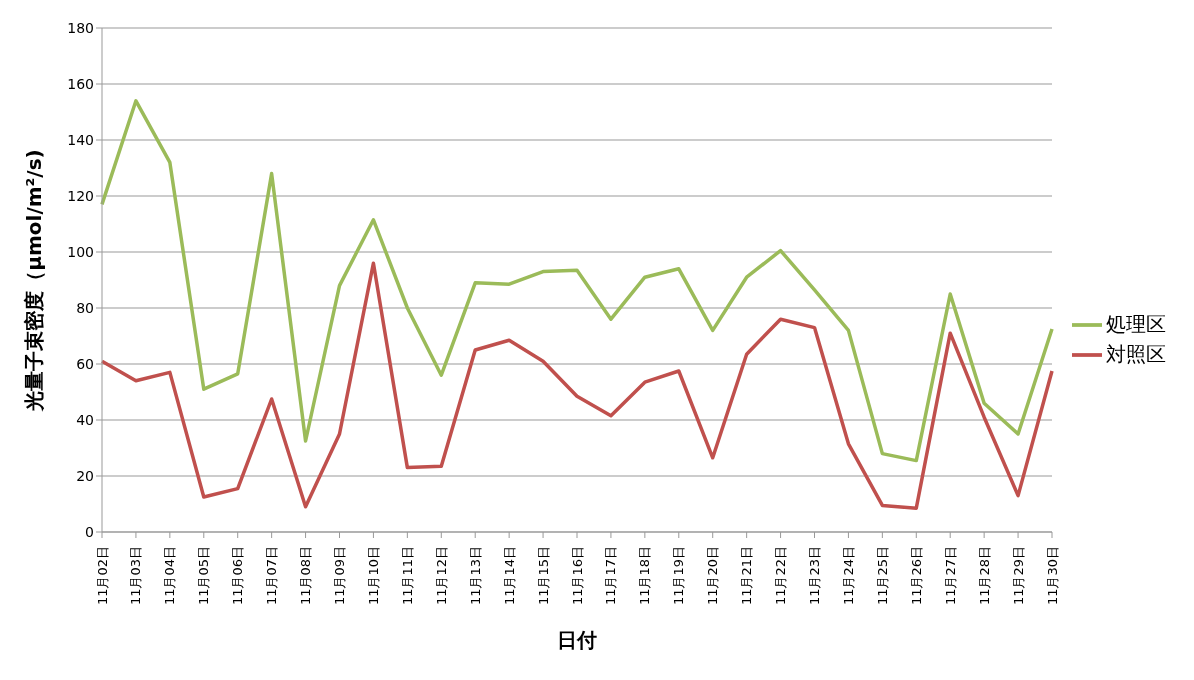  I want to click on y-tick-label: 60, so click(85, 363).